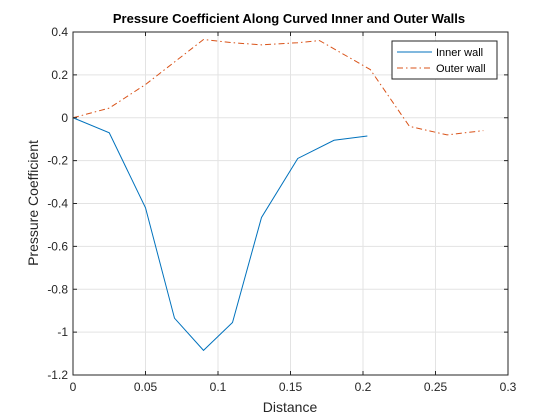  Describe the element at coordinates (363, 387) in the screenshot. I see `x-tick-label: 0.2` at that location.